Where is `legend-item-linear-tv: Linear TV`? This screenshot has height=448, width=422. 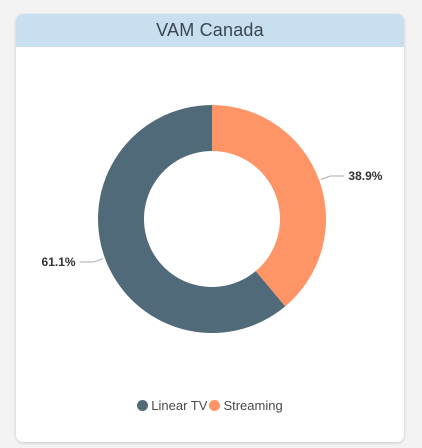
legend-item-linear-tv: Linear TV is located at coordinates (172, 405).